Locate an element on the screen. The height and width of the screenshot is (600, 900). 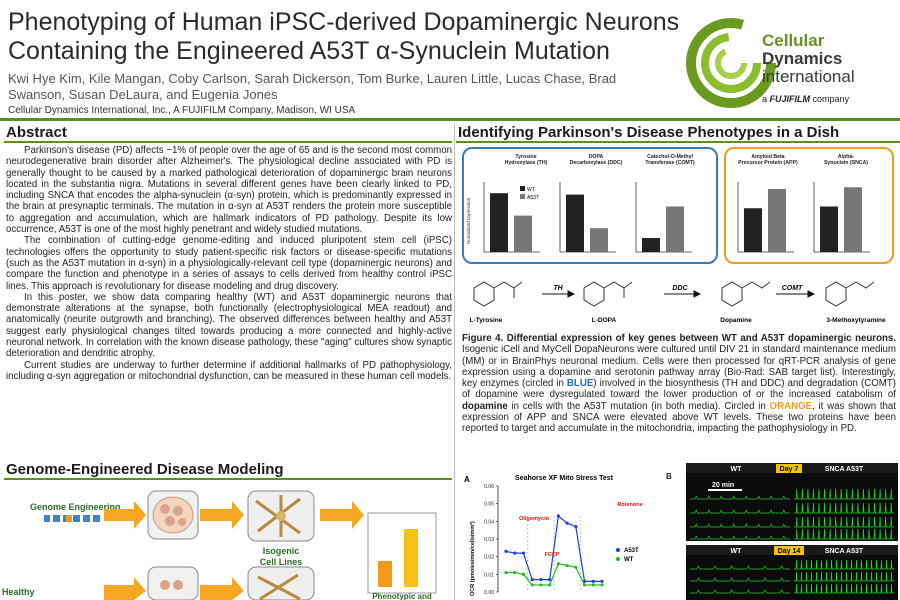
phenotypic-label: Phenotypic and is located at coordinates (402, 596).